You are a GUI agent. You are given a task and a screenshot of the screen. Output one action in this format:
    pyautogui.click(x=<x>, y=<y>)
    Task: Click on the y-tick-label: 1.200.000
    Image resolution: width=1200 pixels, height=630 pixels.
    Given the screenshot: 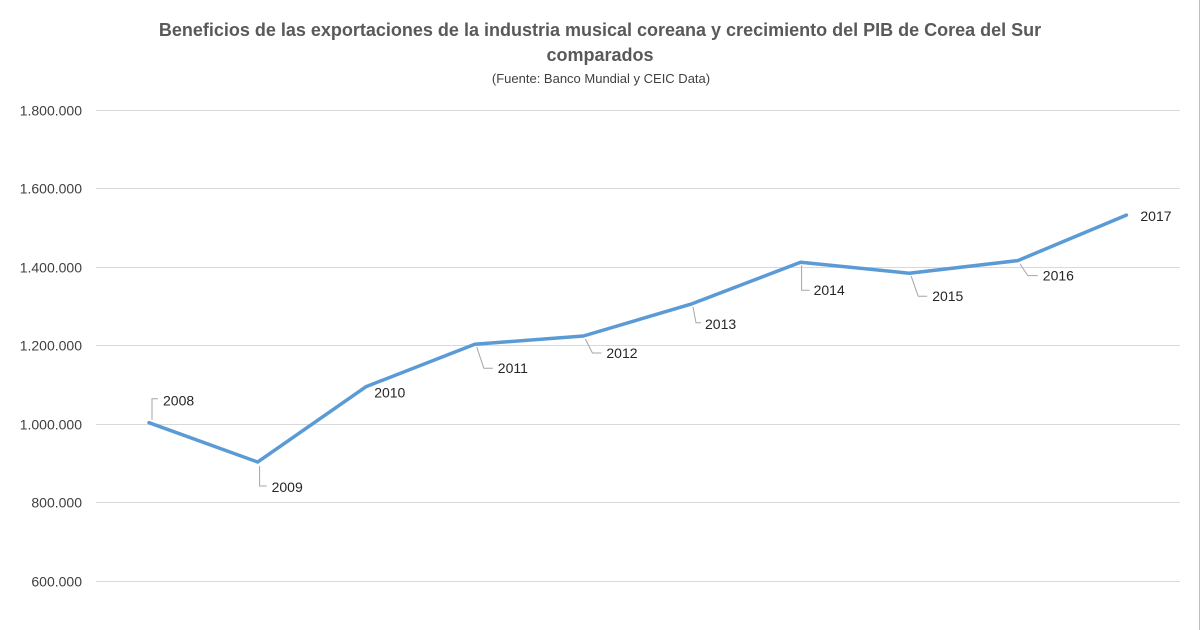 What is the action you would take?
    pyautogui.click(x=51, y=346)
    